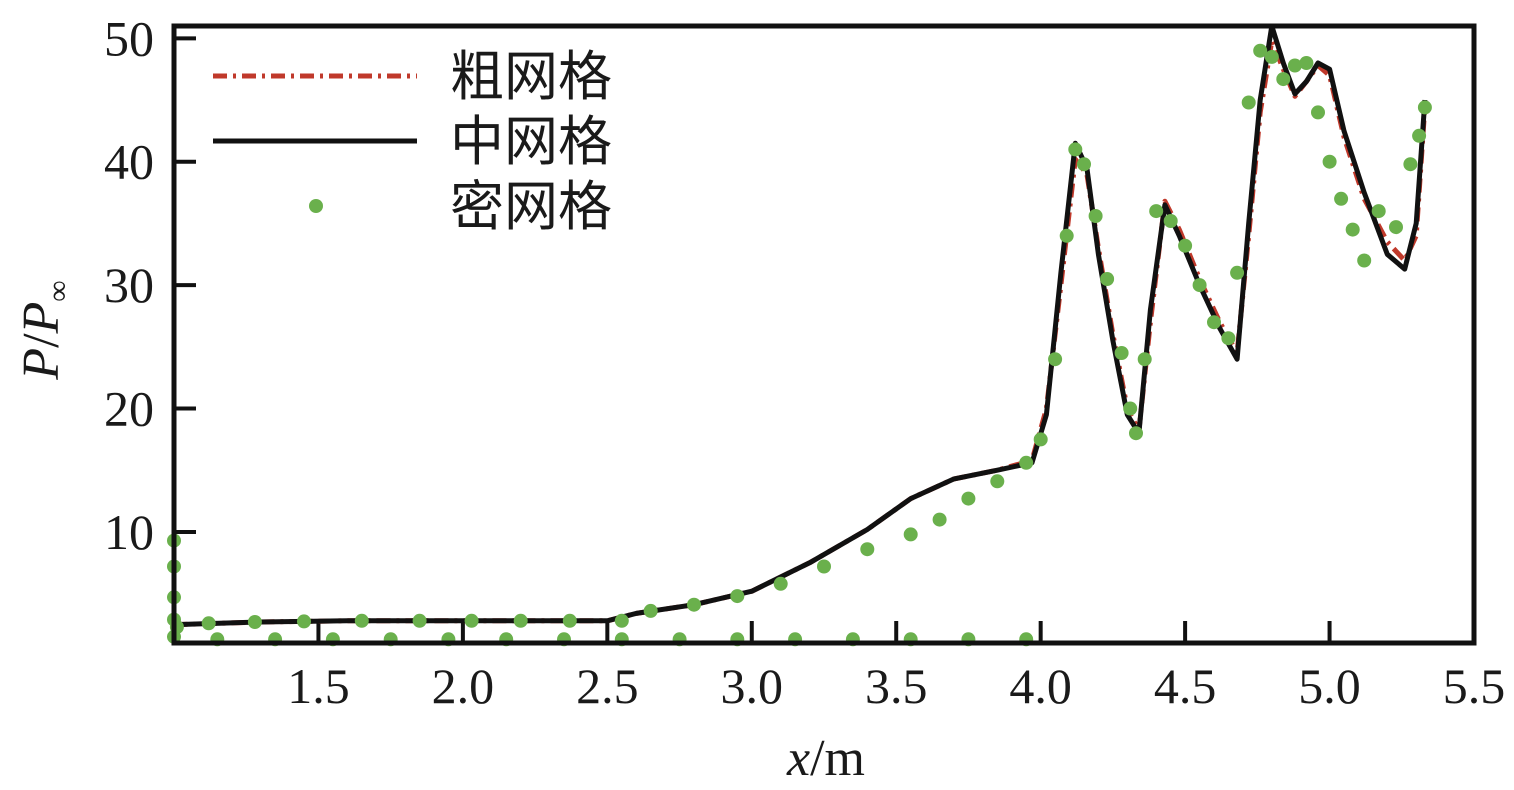  I want to click on y-tick-label: 50, so click(129, 38).